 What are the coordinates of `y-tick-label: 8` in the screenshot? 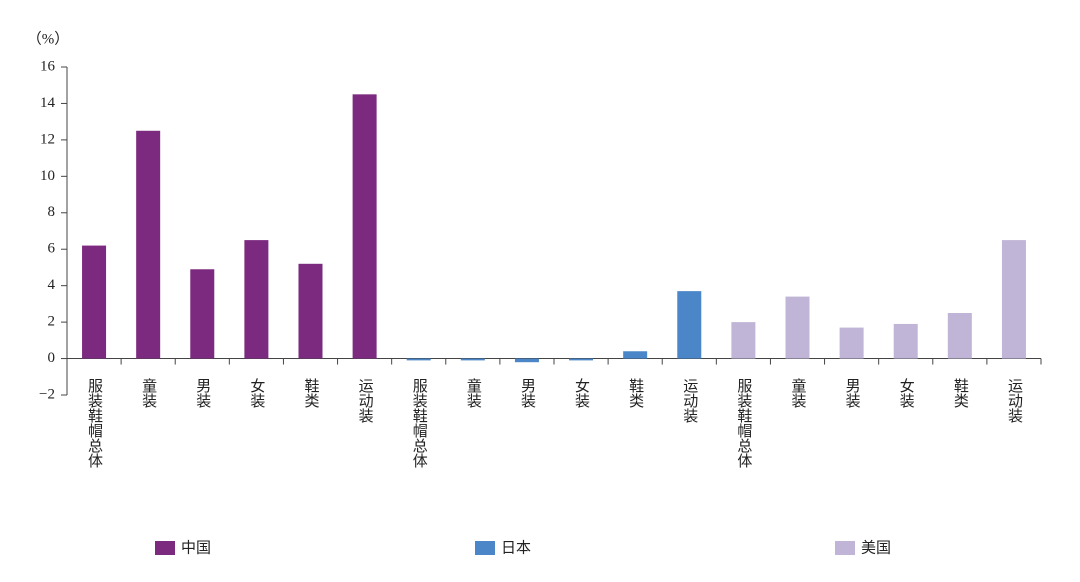 It's located at (52, 212).